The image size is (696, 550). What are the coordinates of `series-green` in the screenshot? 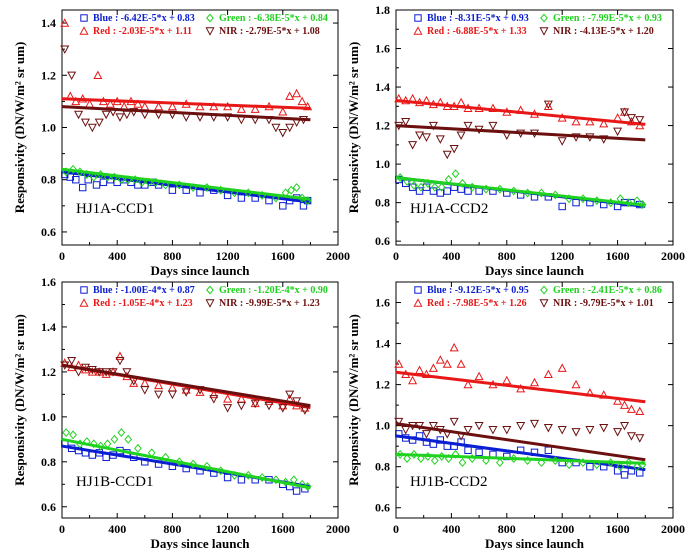 It's located at (186, 459).